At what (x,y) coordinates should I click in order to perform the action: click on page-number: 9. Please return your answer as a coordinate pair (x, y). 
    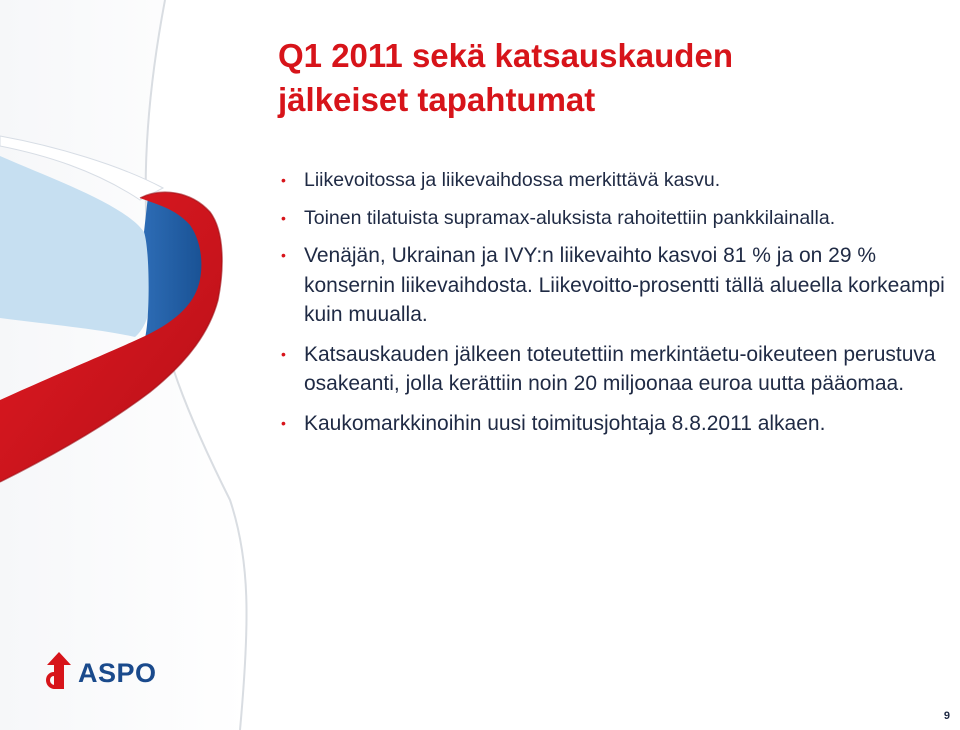
    Looking at the image, I should click on (946, 716).